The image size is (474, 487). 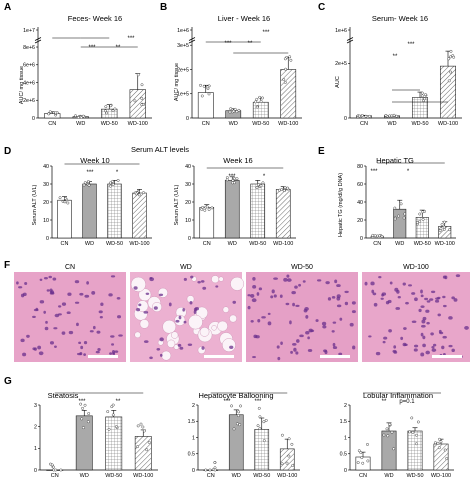 I want to click on y-tick-label: 30, so click(x=46, y=185).